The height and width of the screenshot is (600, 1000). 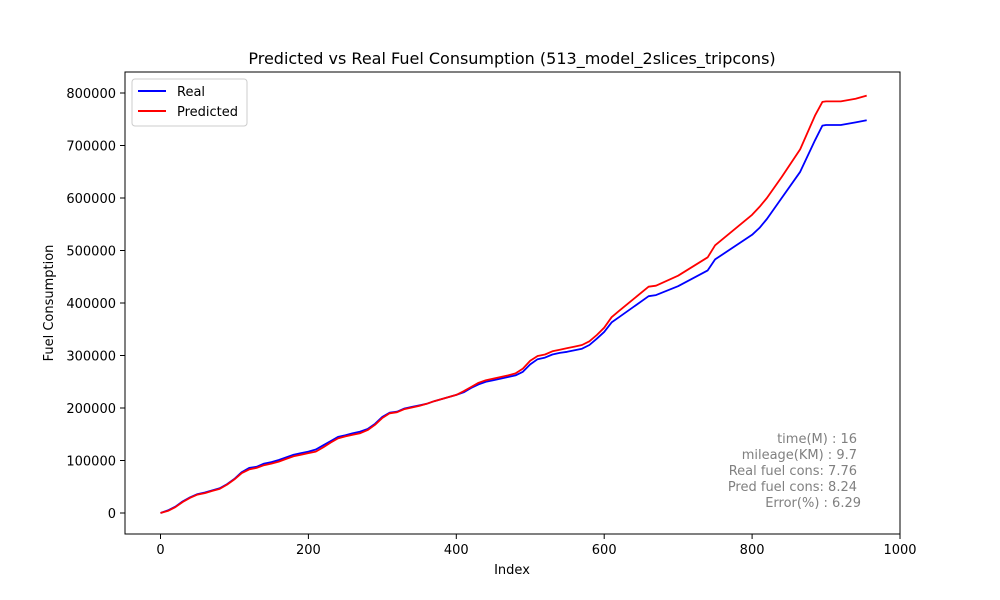 What do you see at coordinates (91, 252) in the screenshot?
I see `y-tick-label: 500000` at bounding box center [91, 252].